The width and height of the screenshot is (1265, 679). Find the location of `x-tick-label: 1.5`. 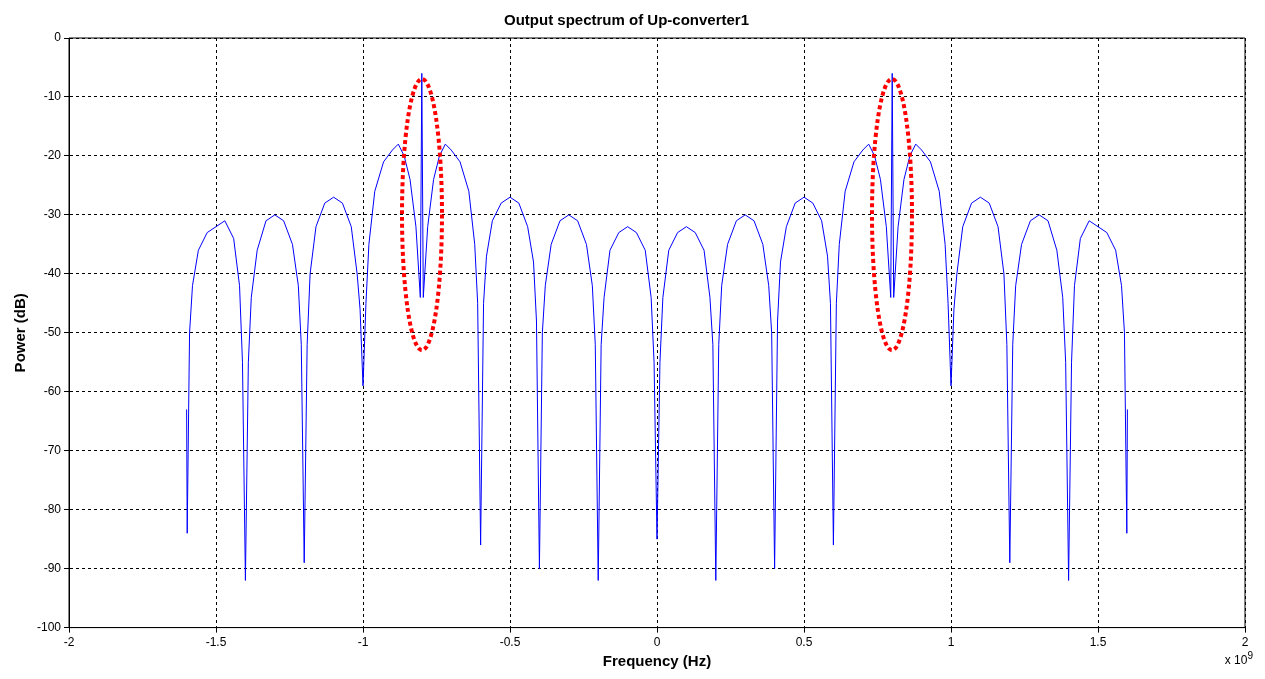

x-tick-label: 1.5 is located at coordinates (1098, 642).